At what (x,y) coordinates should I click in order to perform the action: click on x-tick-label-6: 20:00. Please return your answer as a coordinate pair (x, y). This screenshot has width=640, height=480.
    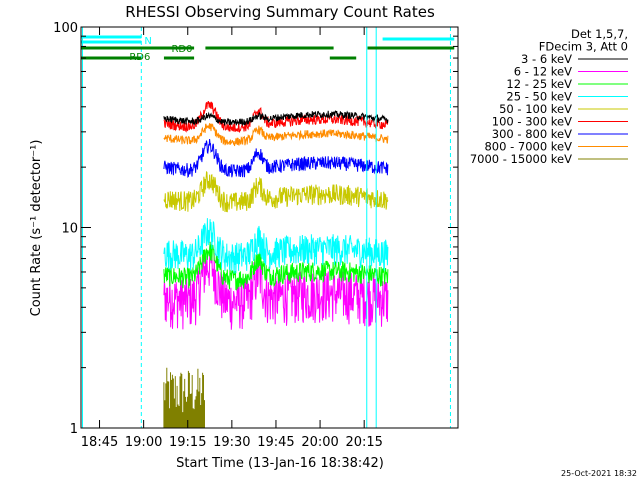
    Looking at the image, I should click on (319, 442).